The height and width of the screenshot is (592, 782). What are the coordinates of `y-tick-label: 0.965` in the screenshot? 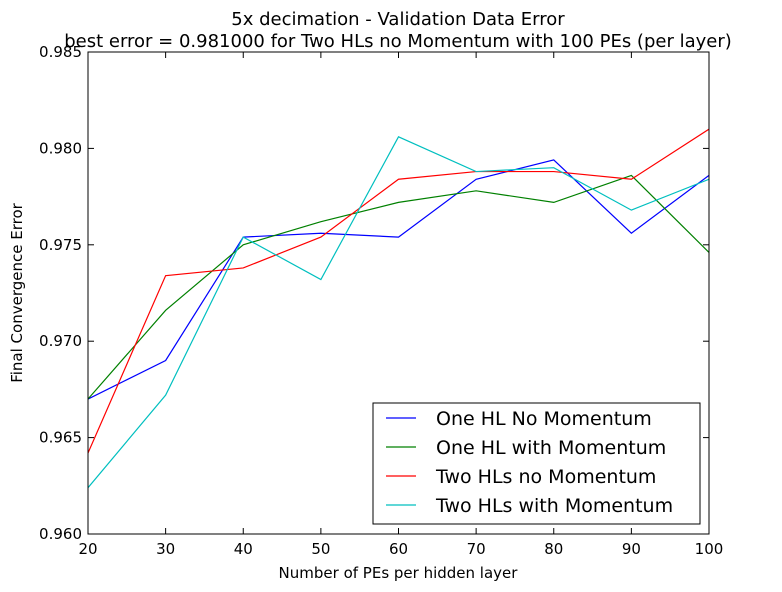 It's located at (60, 438).